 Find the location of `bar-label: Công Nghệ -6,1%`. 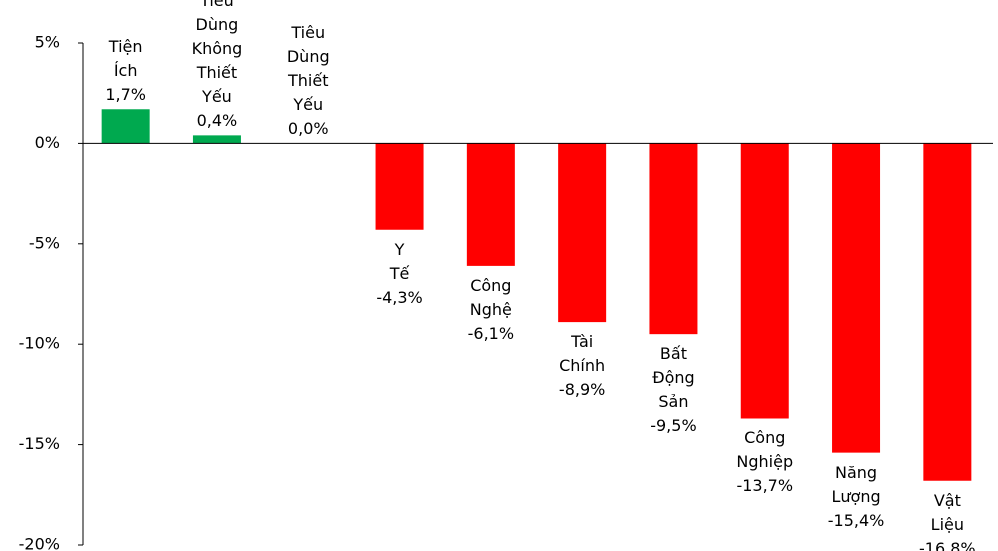

bar-label: Công Nghệ -6,1% is located at coordinates (491, 310).